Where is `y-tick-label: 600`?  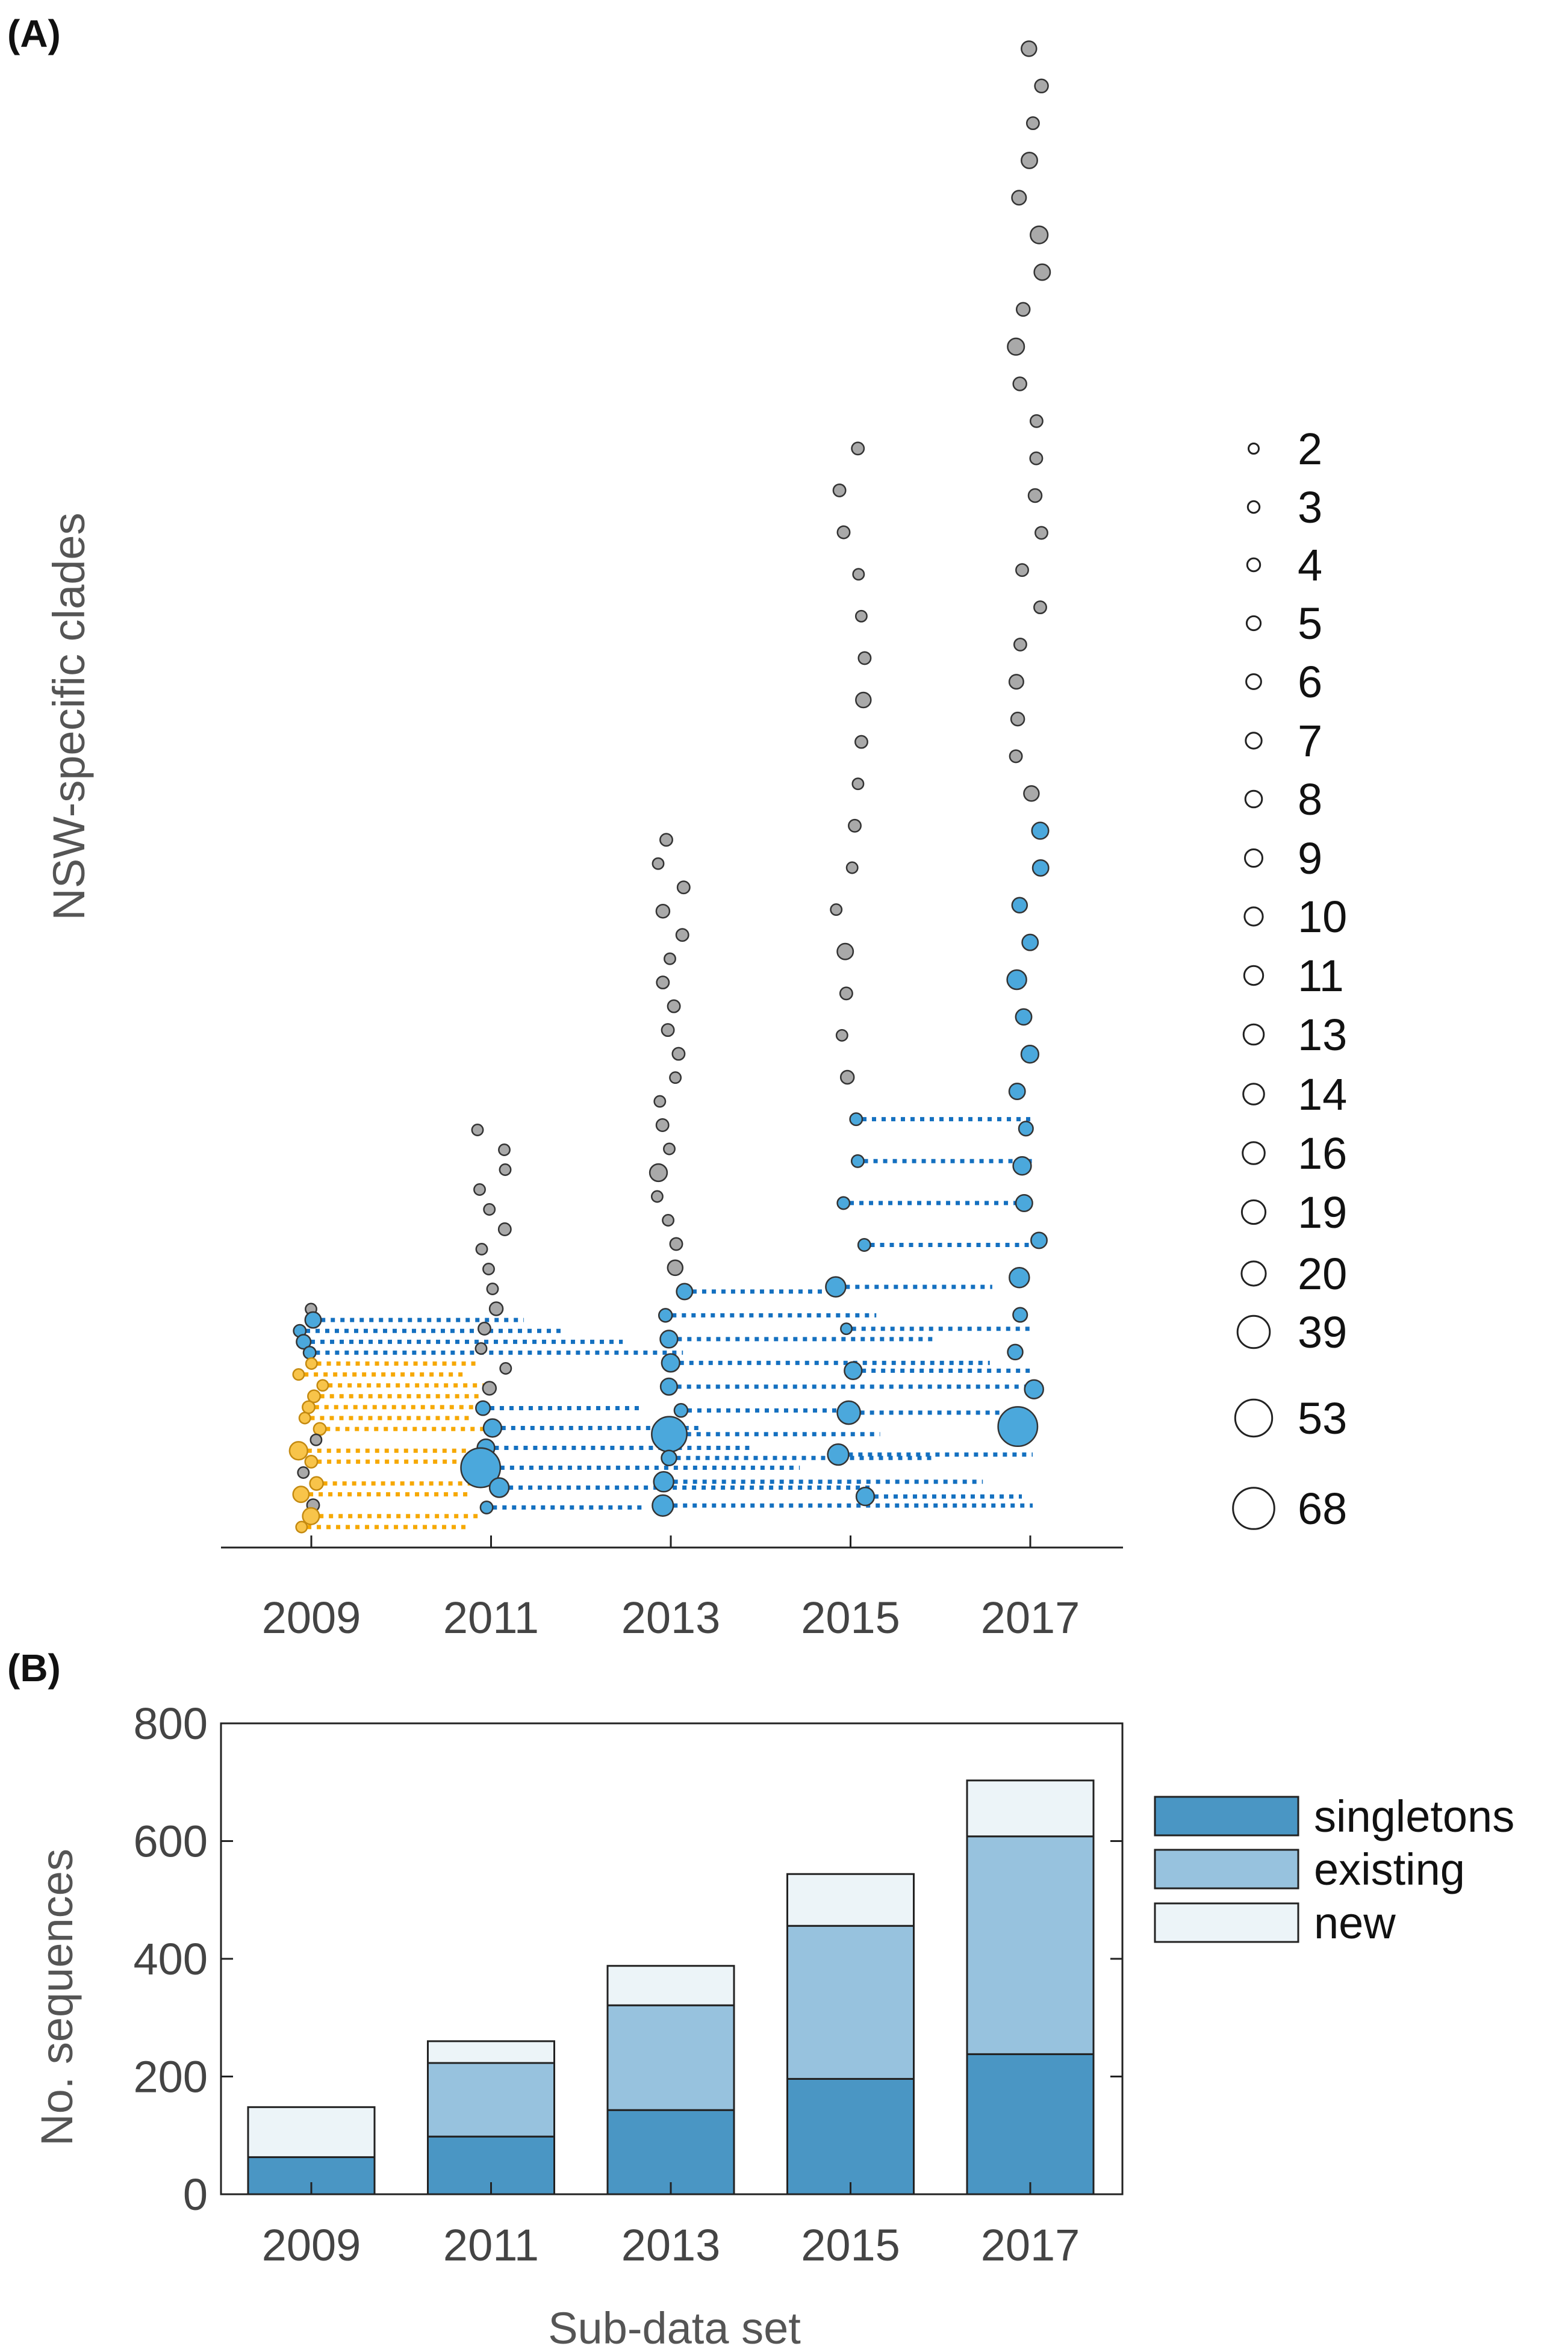 y-tick-label: 600 is located at coordinates (171, 1842).